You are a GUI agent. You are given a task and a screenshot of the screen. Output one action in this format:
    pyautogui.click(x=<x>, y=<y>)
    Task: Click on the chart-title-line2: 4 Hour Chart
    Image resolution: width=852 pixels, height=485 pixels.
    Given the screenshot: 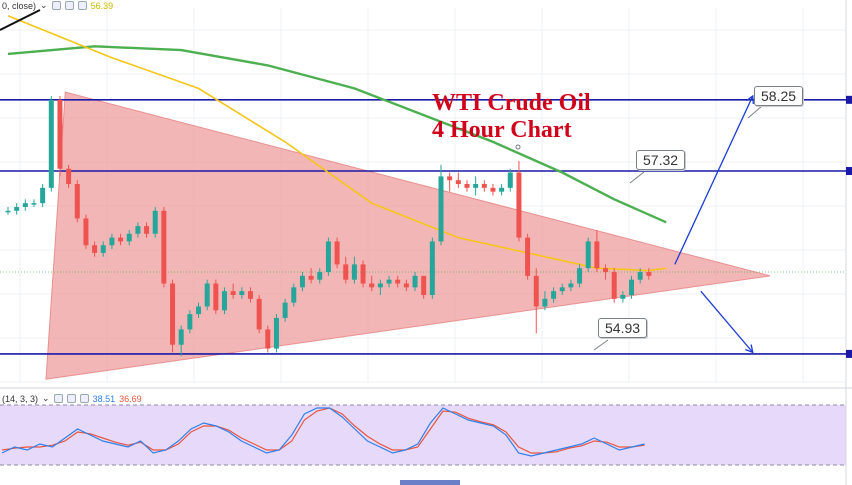 What is the action you would take?
    pyautogui.click(x=502, y=130)
    